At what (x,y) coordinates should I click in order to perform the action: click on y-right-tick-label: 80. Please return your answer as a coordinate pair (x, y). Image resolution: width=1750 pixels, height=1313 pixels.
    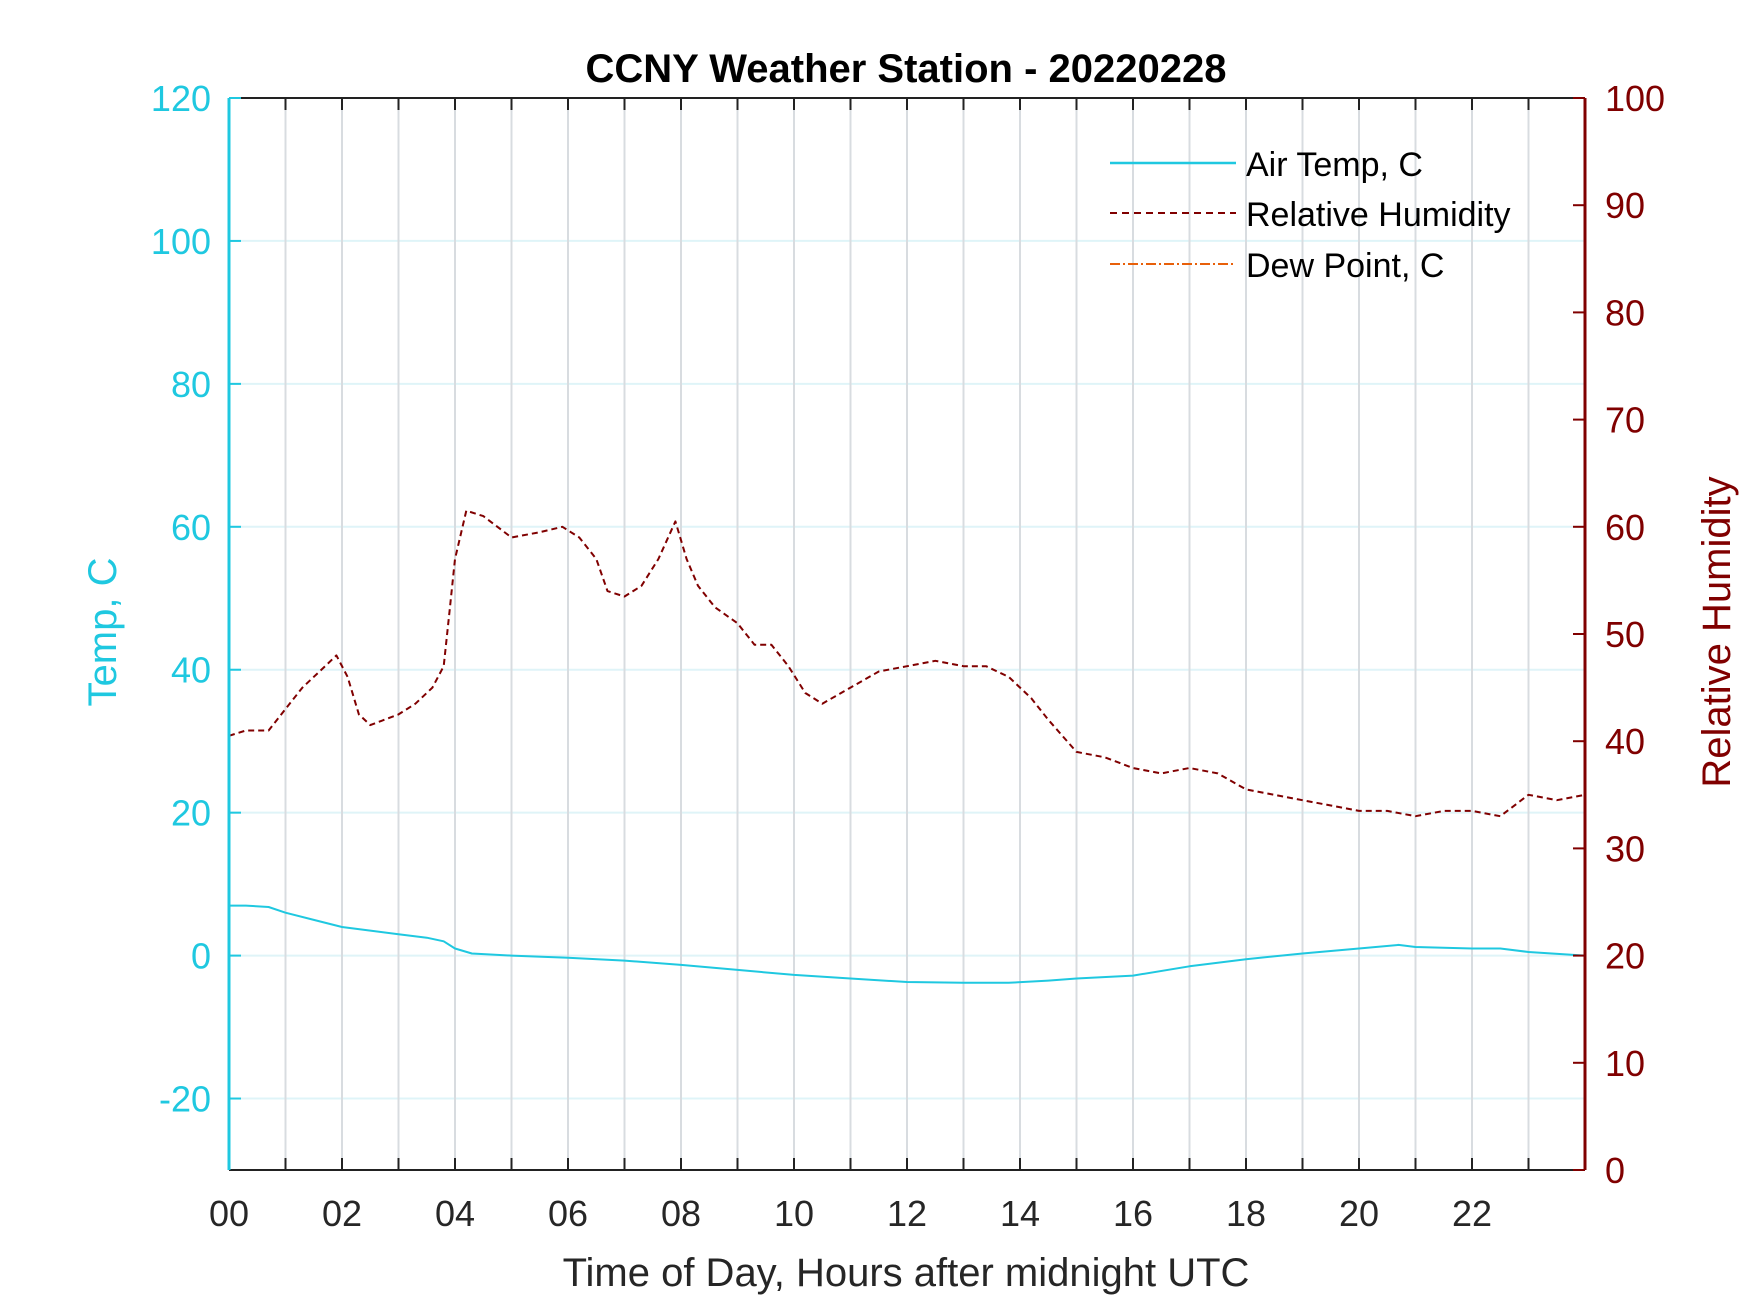
    Looking at the image, I should click on (1625, 312).